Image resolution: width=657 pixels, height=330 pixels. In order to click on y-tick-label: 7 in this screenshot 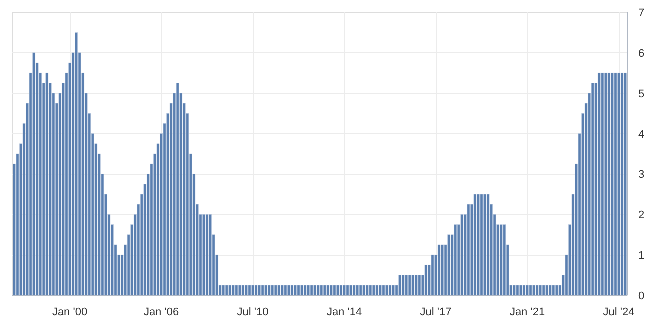, I will do `click(641, 14)`.